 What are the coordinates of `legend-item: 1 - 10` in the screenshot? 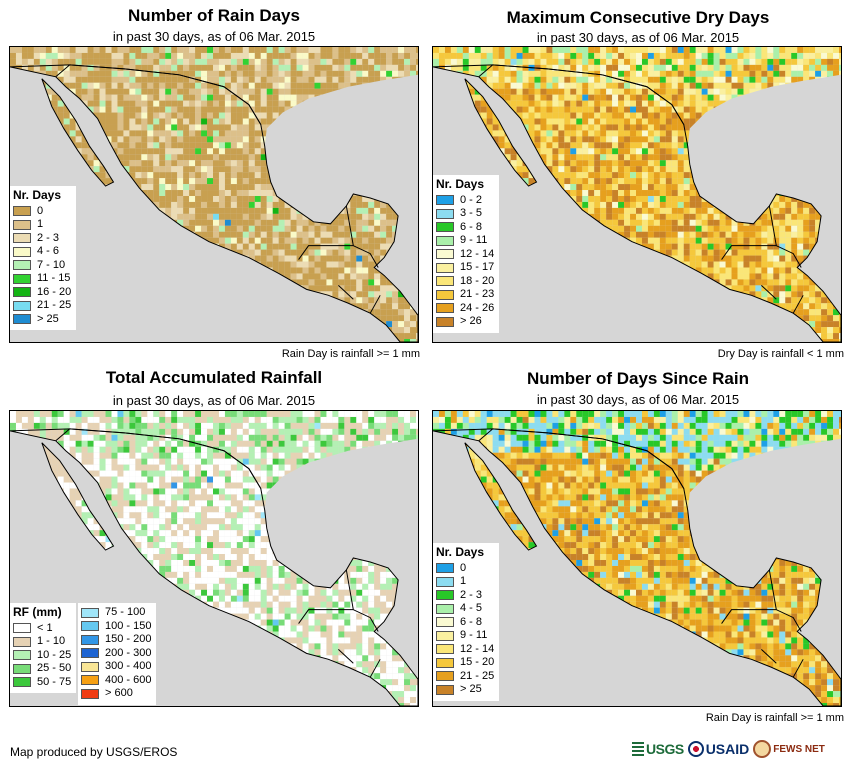 It's located at (42, 642).